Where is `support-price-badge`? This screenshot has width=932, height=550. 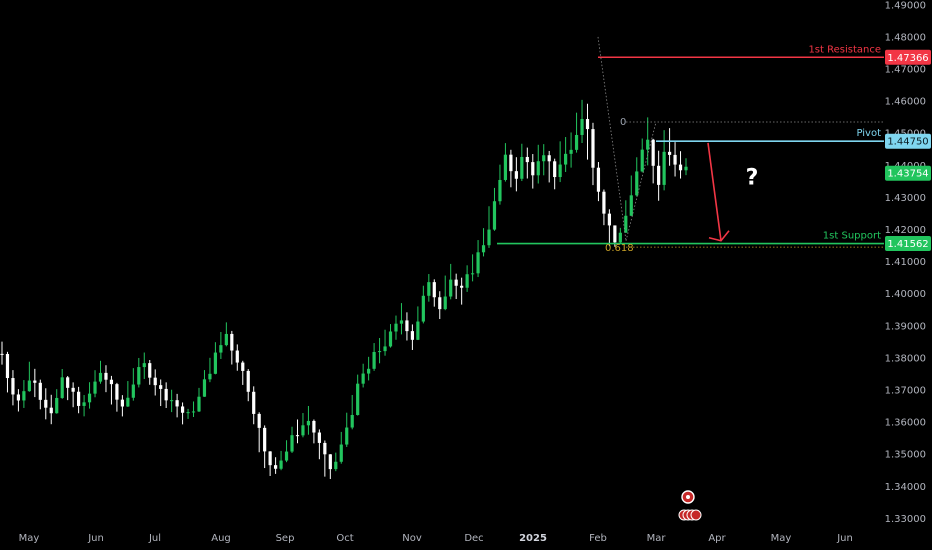
support-price-badge is located at coordinates (908, 244).